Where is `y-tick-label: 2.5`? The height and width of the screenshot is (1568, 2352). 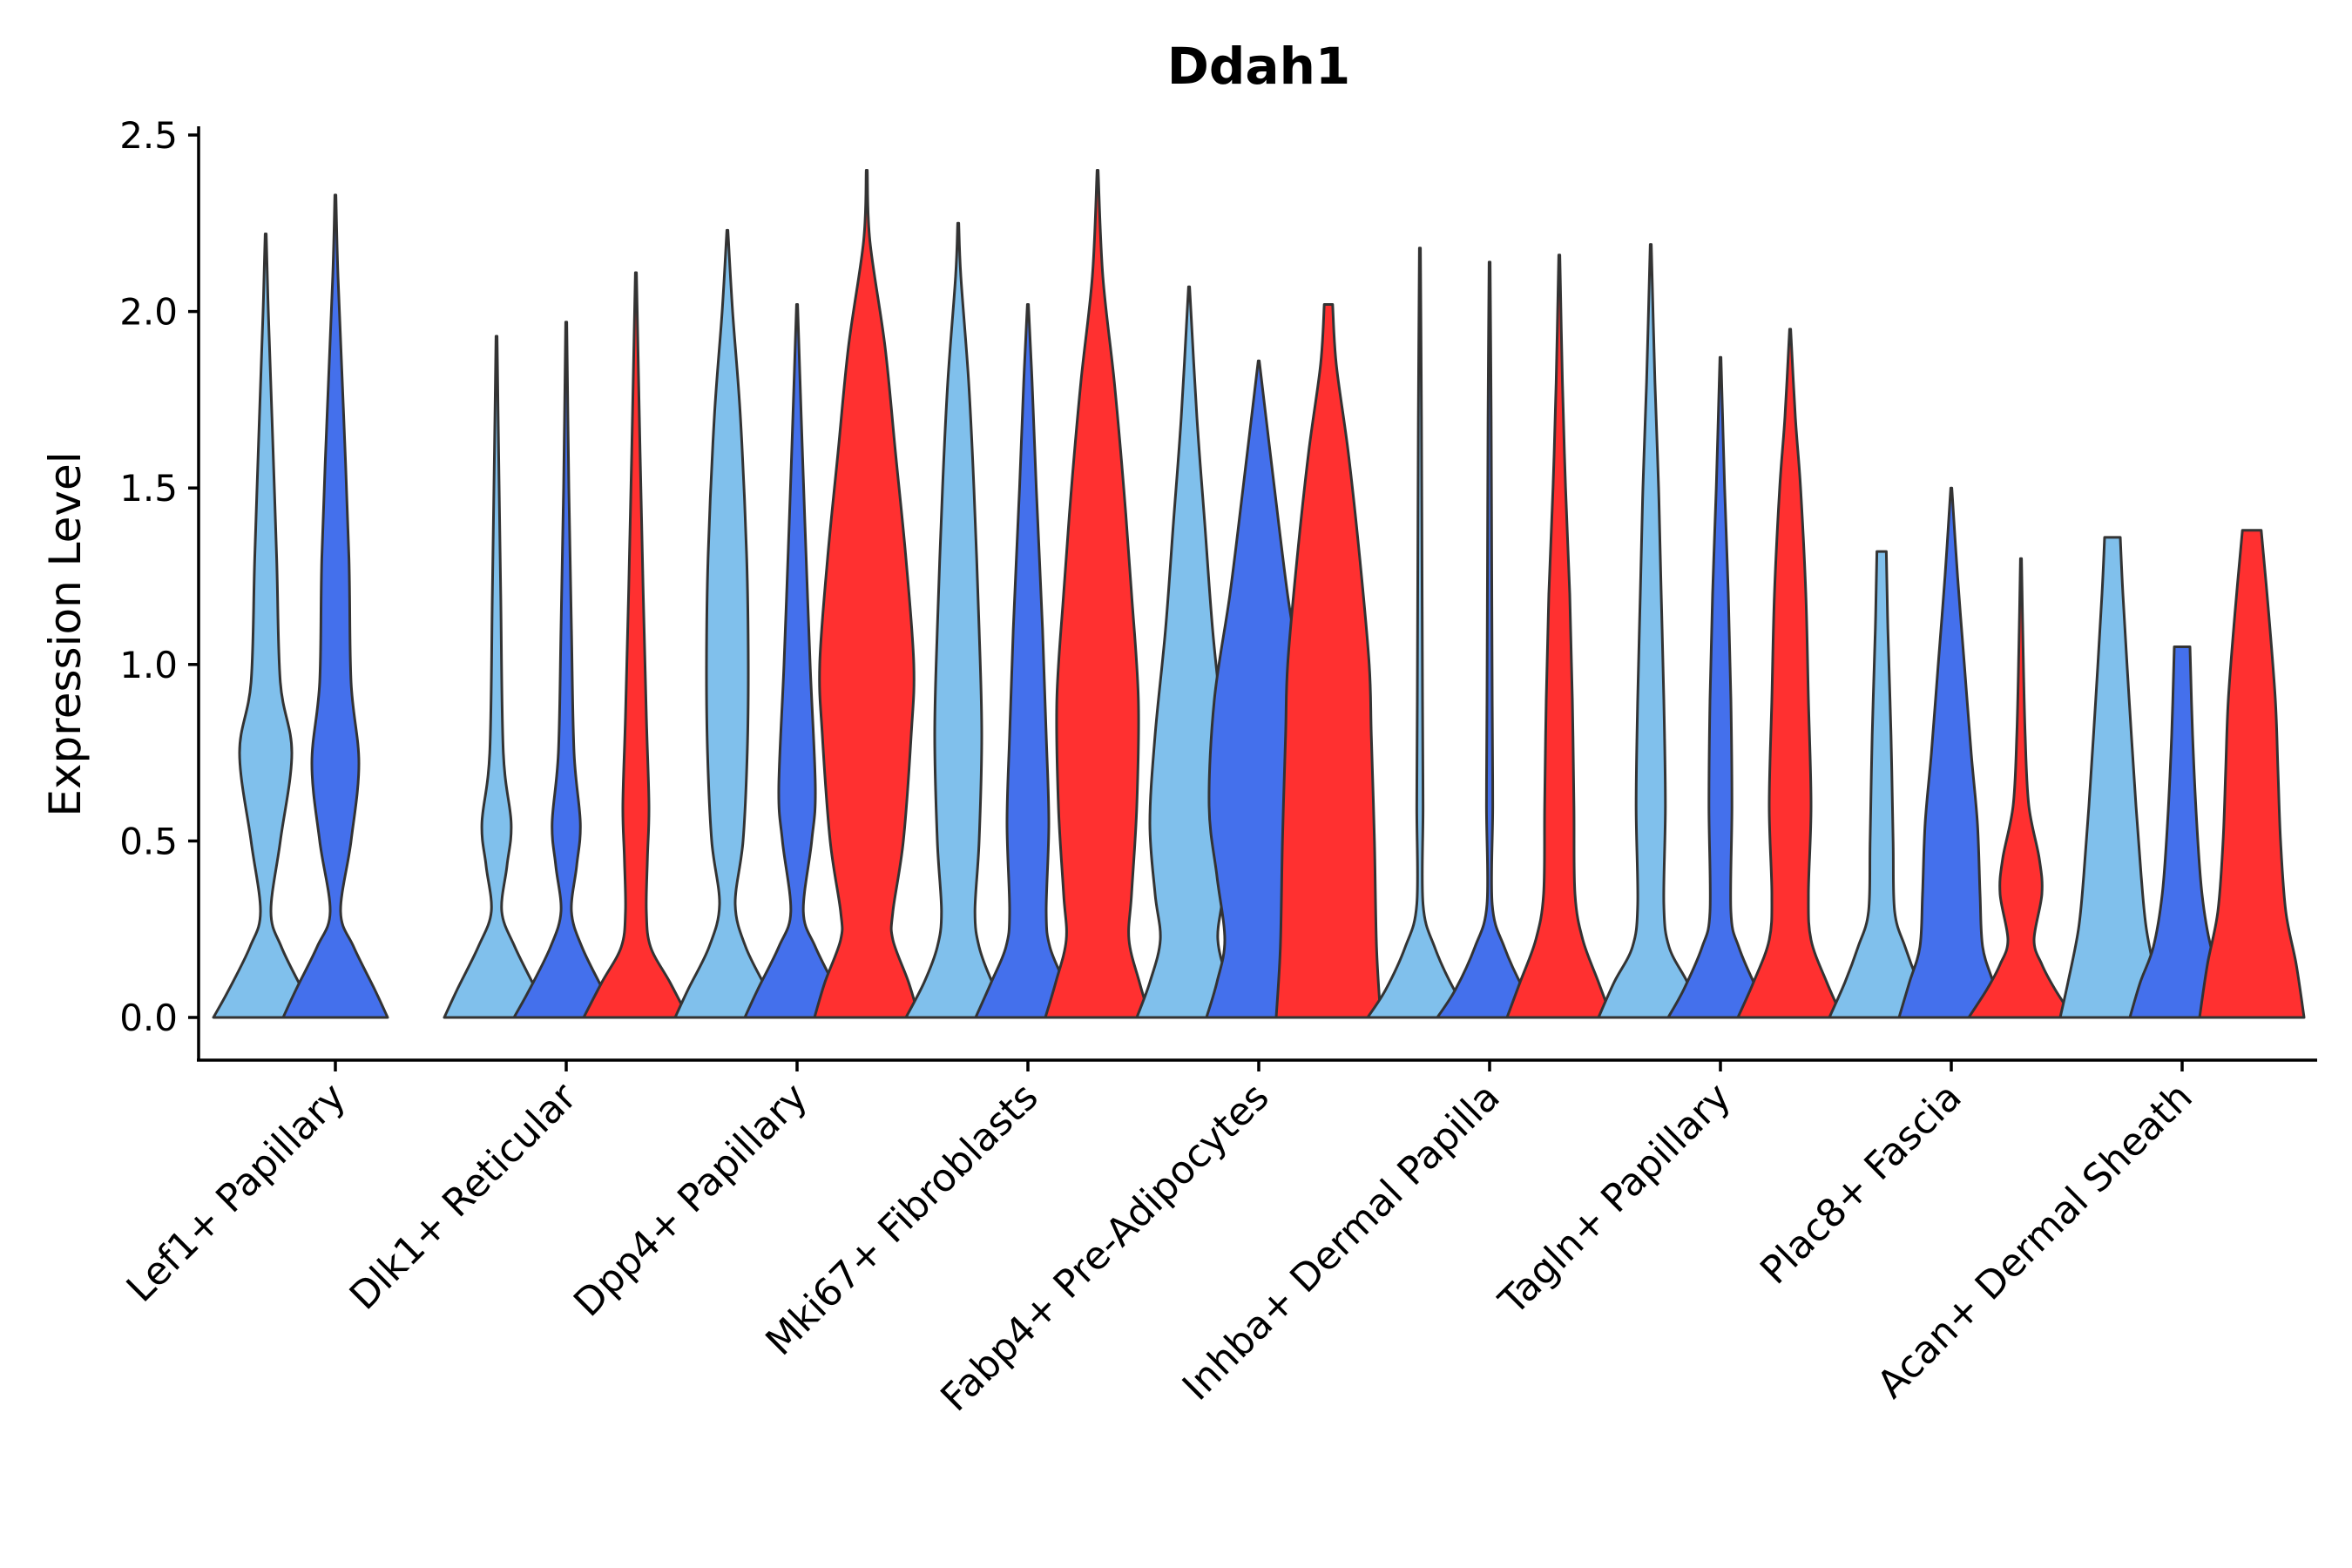
y-tick-label: 2.5 is located at coordinates (148, 135).